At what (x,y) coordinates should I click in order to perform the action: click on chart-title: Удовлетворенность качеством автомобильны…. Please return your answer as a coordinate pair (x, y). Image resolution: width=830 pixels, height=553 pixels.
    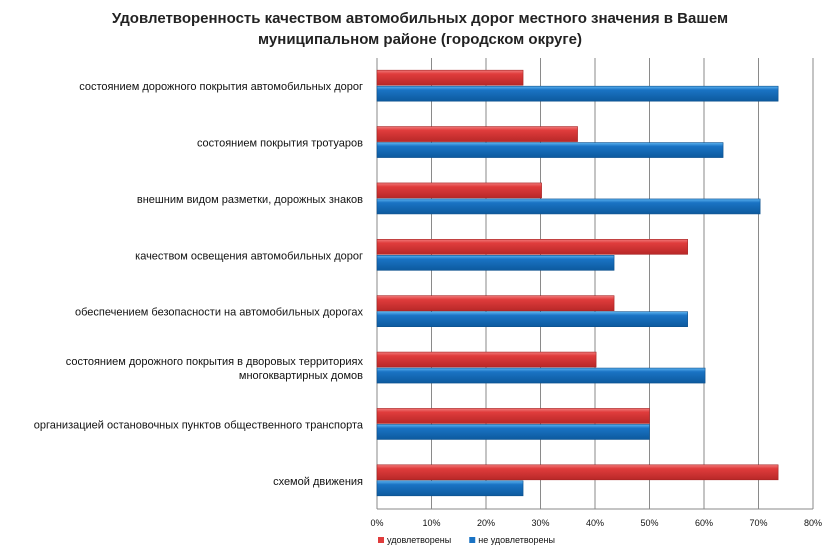
    Looking at the image, I should click on (420, 29).